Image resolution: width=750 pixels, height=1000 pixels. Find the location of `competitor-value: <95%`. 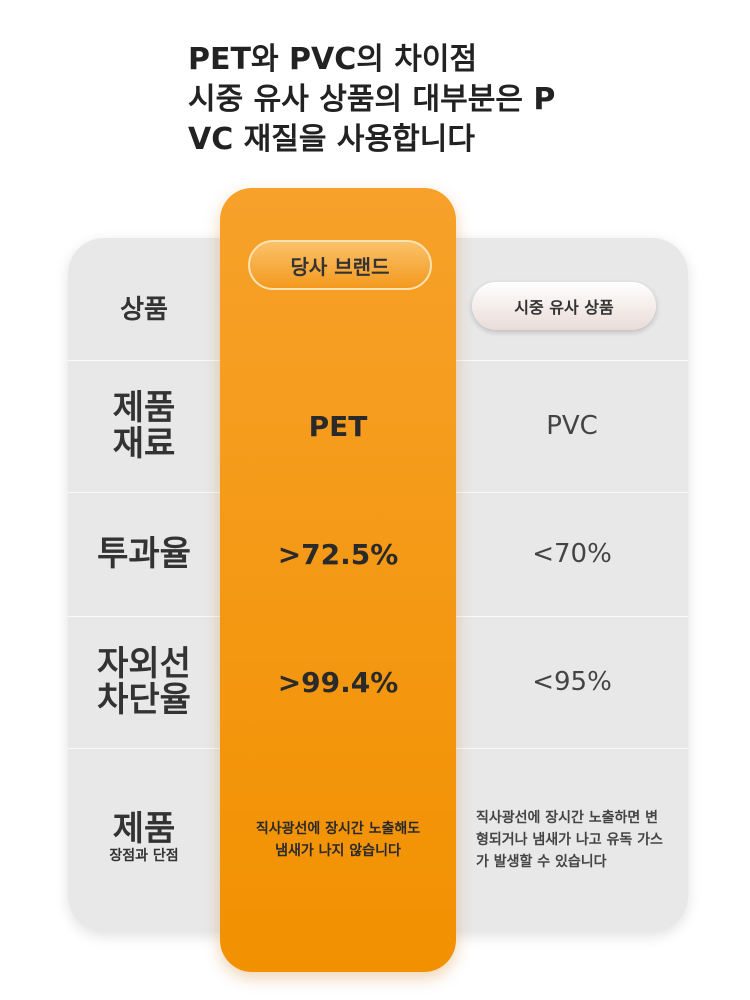

competitor-value: <95% is located at coordinates (572, 682).